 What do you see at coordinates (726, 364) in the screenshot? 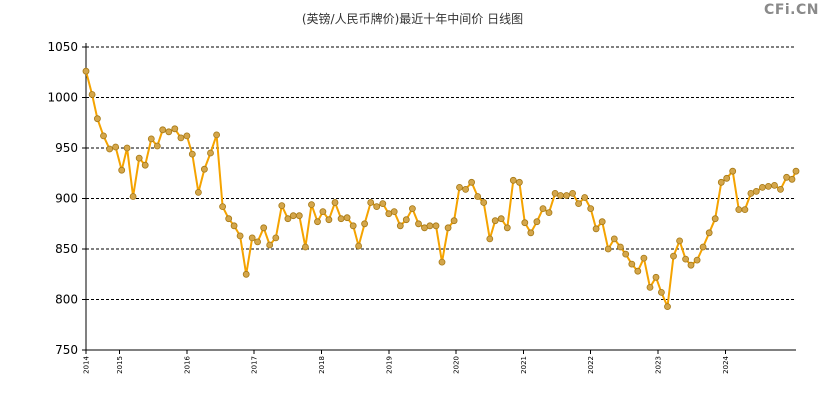
I see `x-tick-label: 2024` at bounding box center [726, 364].